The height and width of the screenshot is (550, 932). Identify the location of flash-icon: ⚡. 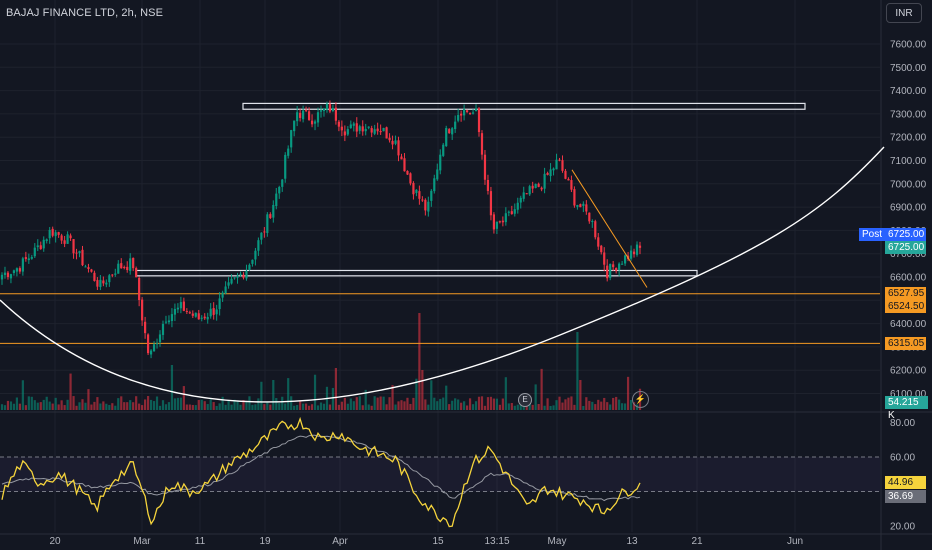
(640, 399).